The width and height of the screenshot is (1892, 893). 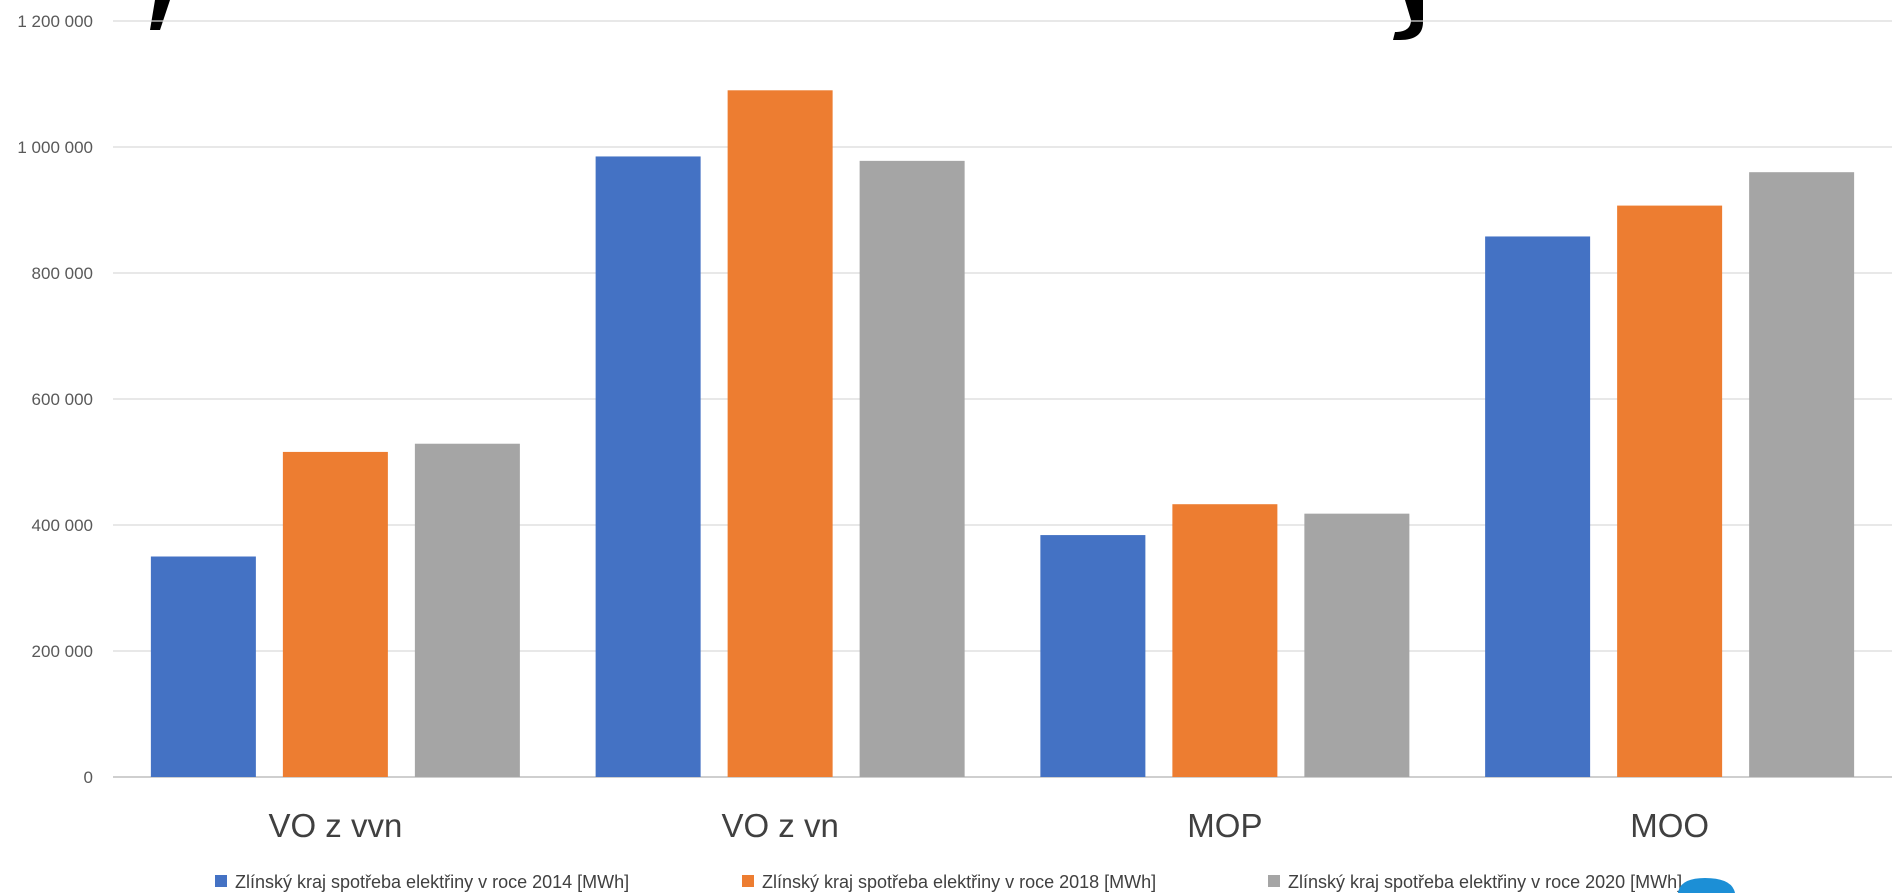 What do you see at coordinates (1224, 825) in the screenshot?
I see `x-category-label: MOP` at bounding box center [1224, 825].